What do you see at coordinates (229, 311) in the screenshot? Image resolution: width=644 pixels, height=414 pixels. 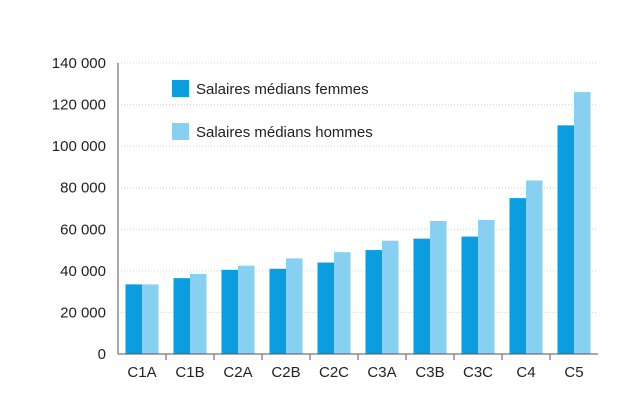 I see `bar-femmes-c2a` at bounding box center [229, 311].